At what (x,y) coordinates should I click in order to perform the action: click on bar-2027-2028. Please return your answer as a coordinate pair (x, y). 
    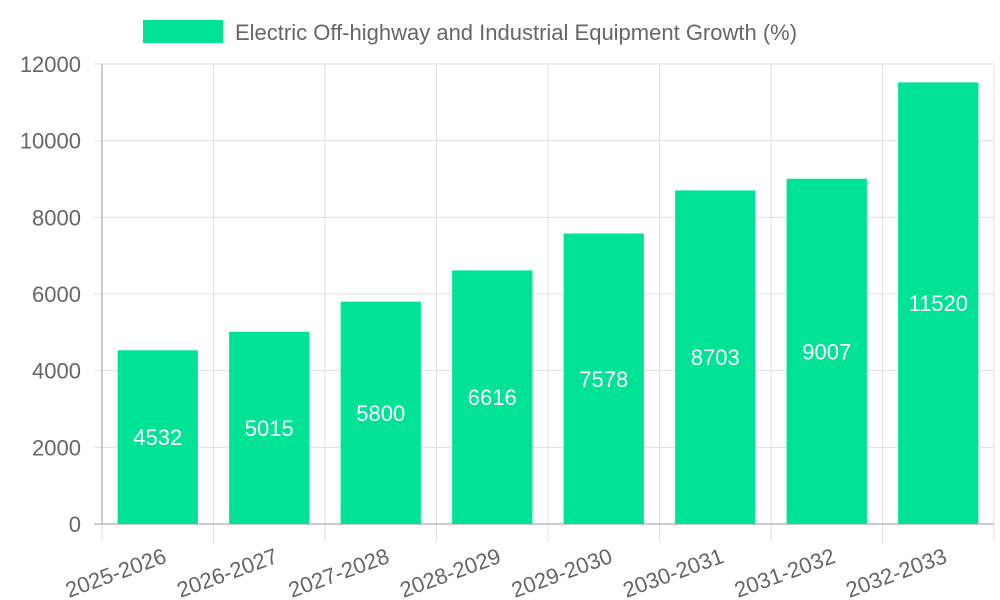
    Looking at the image, I should click on (380, 412).